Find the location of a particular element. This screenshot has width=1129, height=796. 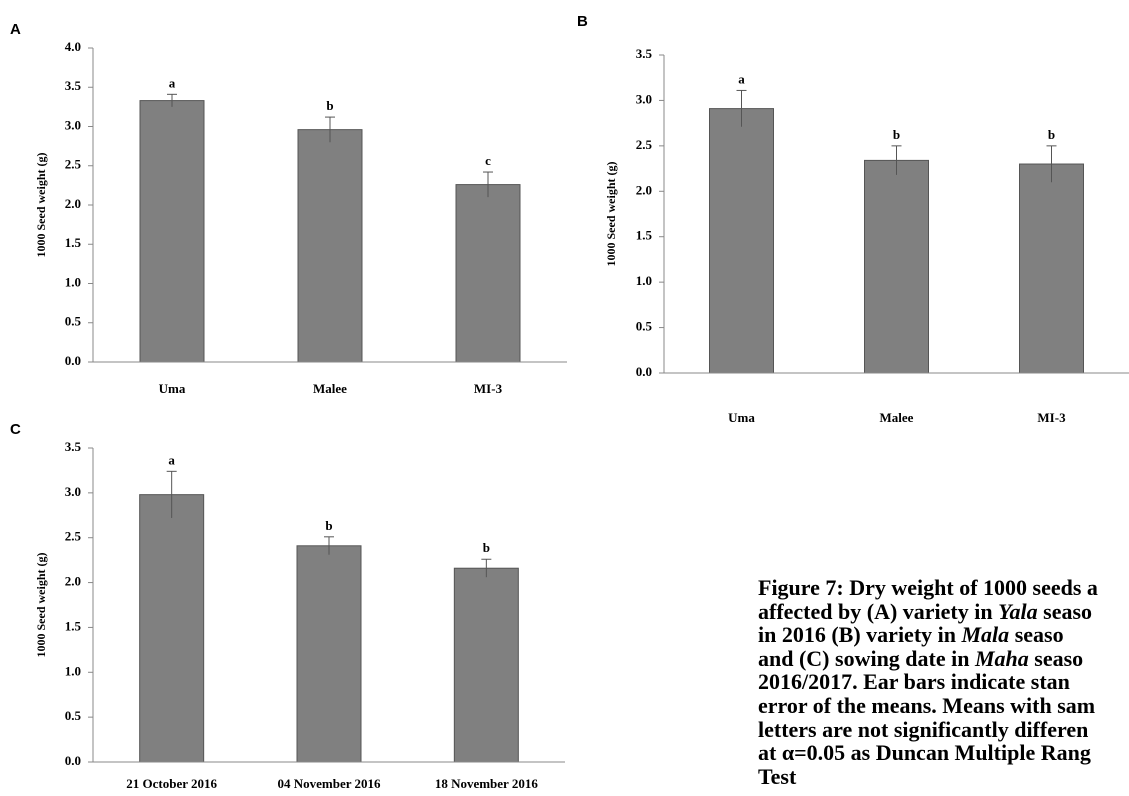

x-tick-label: 21 October 2016 is located at coordinates (171, 783).